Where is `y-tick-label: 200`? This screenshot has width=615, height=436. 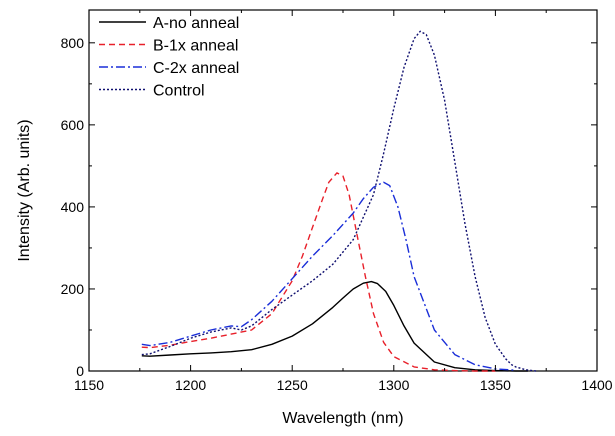
y-tick-label: 200 is located at coordinates (73, 289).